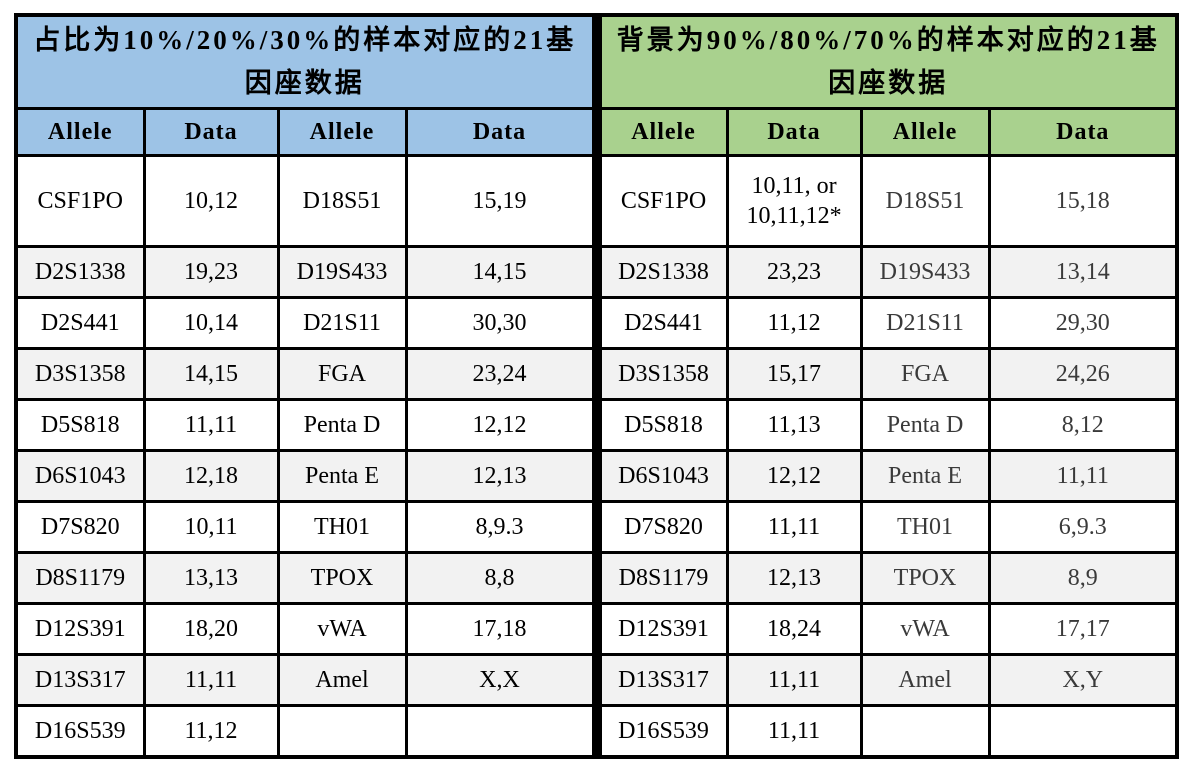  I want to click on data-cell: X,X, so click(500, 680).